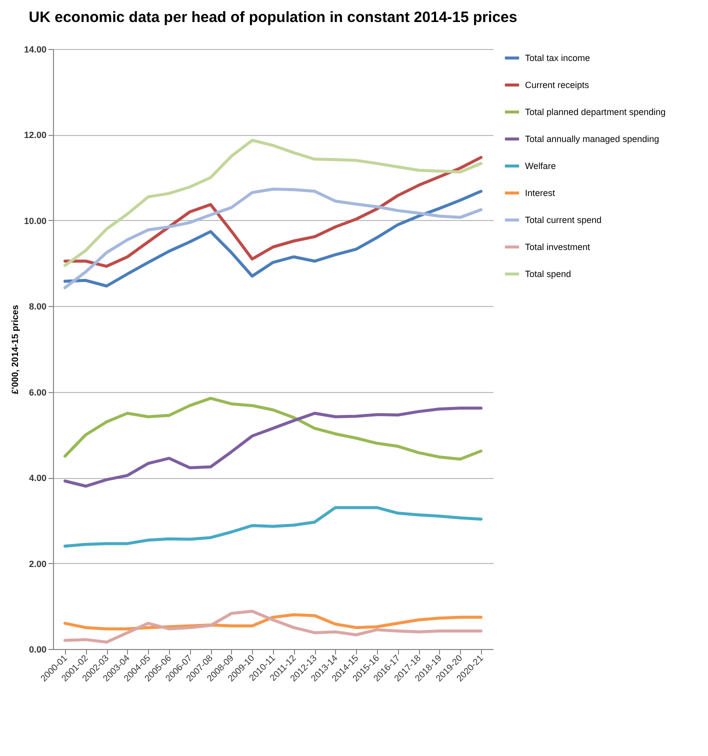 Image resolution: width=708 pixels, height=756 pixels. What do you see at coordinates (540, 193) in the screenshot?
I see `legend-label: Interest` at bounding box center [540, 193].